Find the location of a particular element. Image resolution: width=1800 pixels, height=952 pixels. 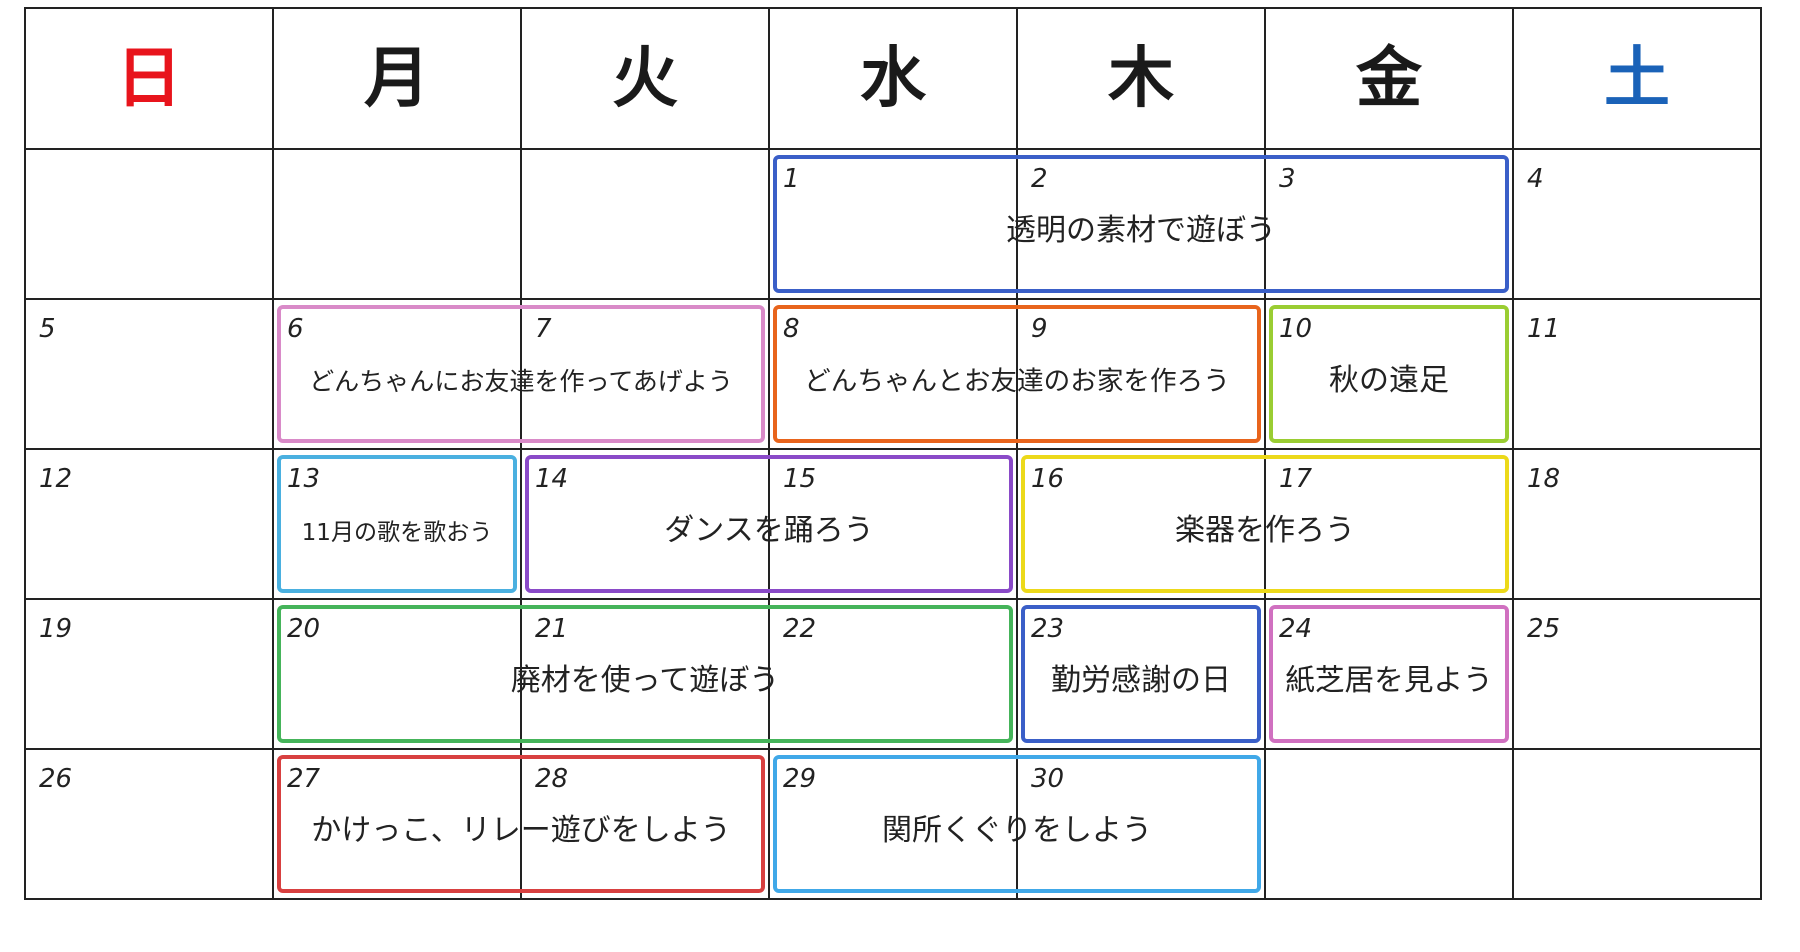

event-text: どんちゃんにお友達を作ってあげよう is located at coordinates (521, 381).